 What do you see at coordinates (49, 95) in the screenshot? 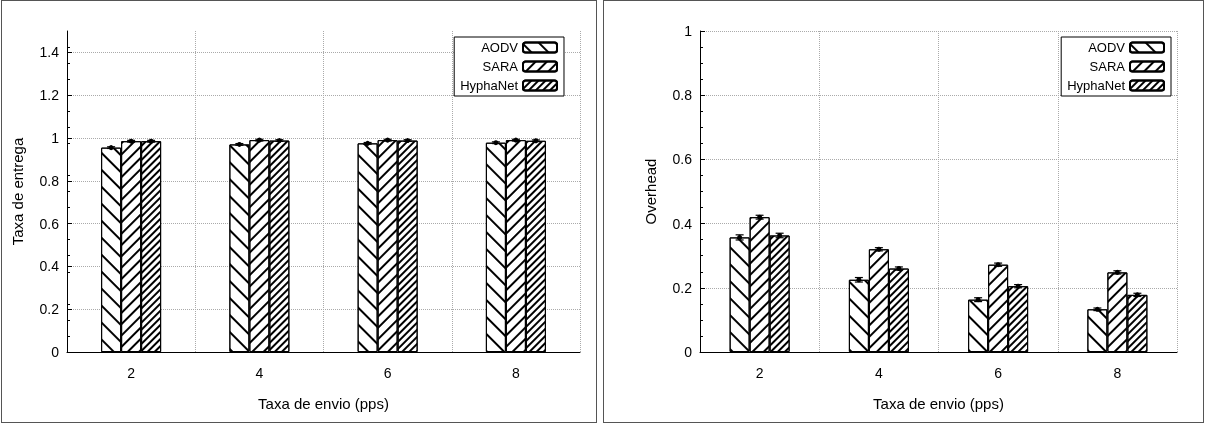
I see `y-tick-label: 1.2` at bounding box center [49, 95].